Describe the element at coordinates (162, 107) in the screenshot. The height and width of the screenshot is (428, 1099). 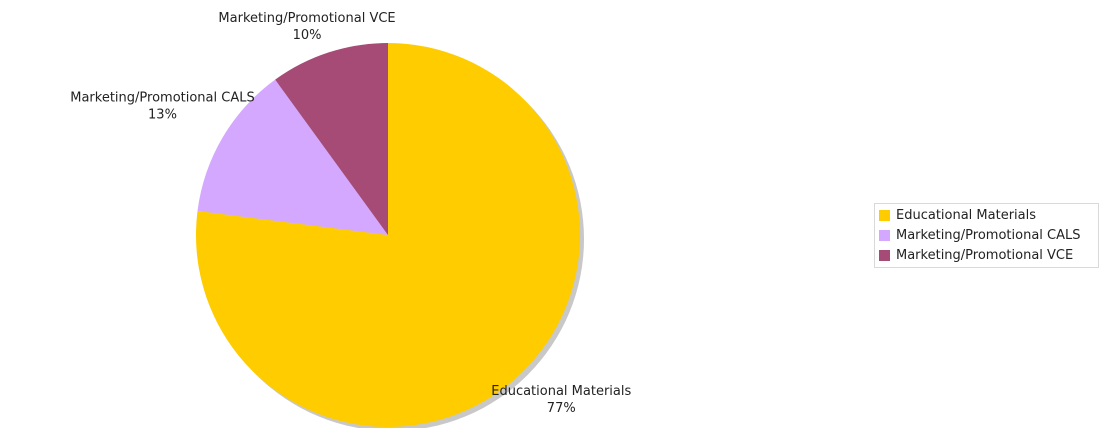
I see `slice-label-marketing-promotional-cals: Marketing/Promotional CALS 13%` at that location.